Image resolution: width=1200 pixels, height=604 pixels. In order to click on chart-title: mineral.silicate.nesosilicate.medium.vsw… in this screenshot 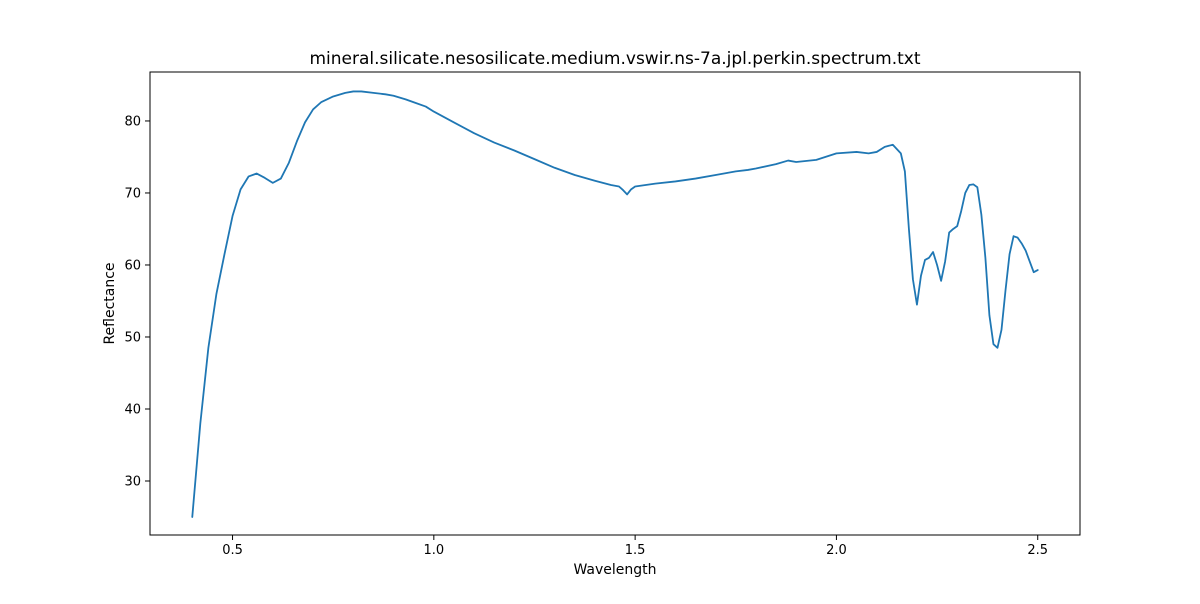, I will do `click(614, 59)`.